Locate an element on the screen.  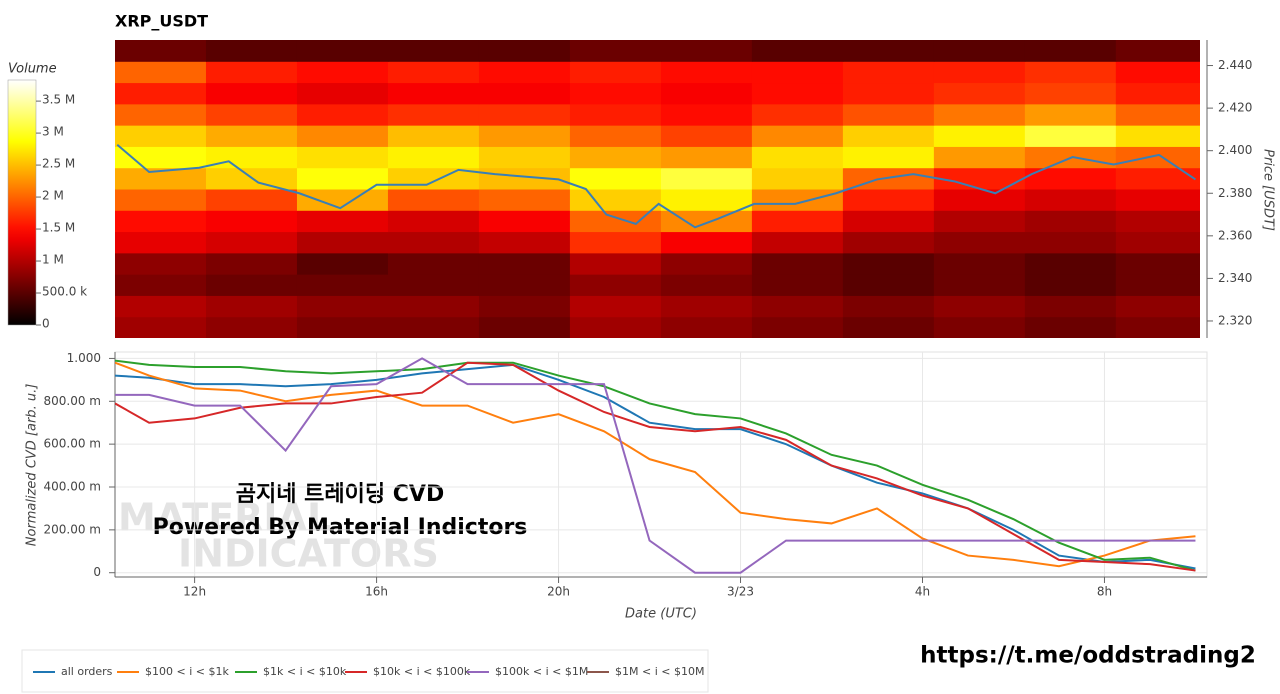
colorbar-tick-label: 3 M is located at coordinates (53, 132).